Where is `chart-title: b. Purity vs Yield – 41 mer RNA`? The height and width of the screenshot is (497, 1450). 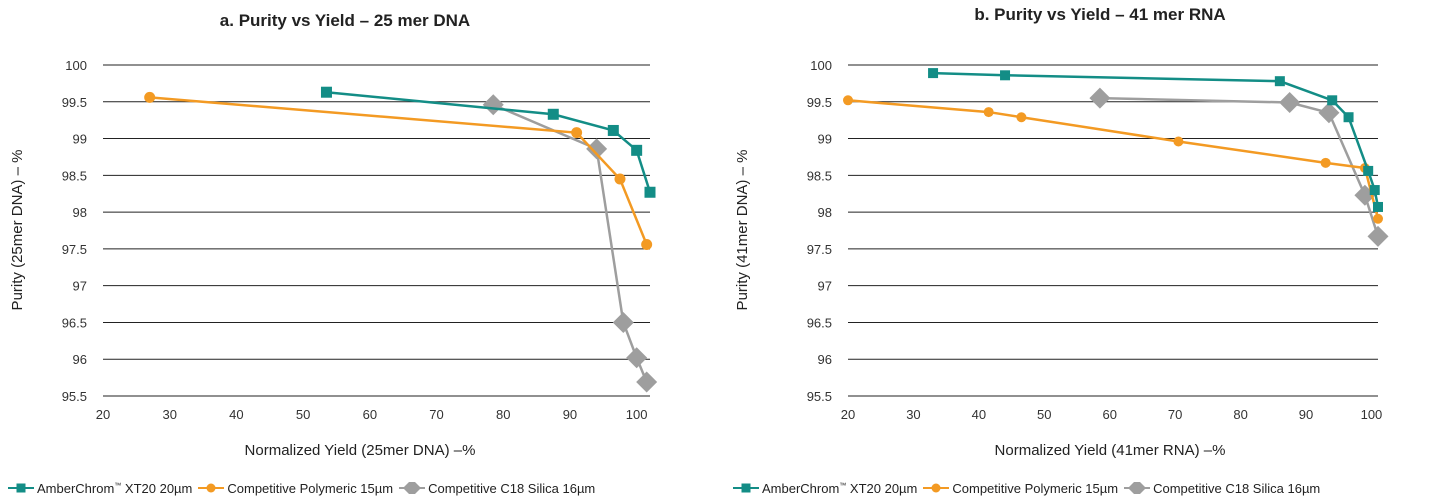
chart-title: b. Purity vs Yield – 41 mer RNA is located at coordinates (1099, 14).